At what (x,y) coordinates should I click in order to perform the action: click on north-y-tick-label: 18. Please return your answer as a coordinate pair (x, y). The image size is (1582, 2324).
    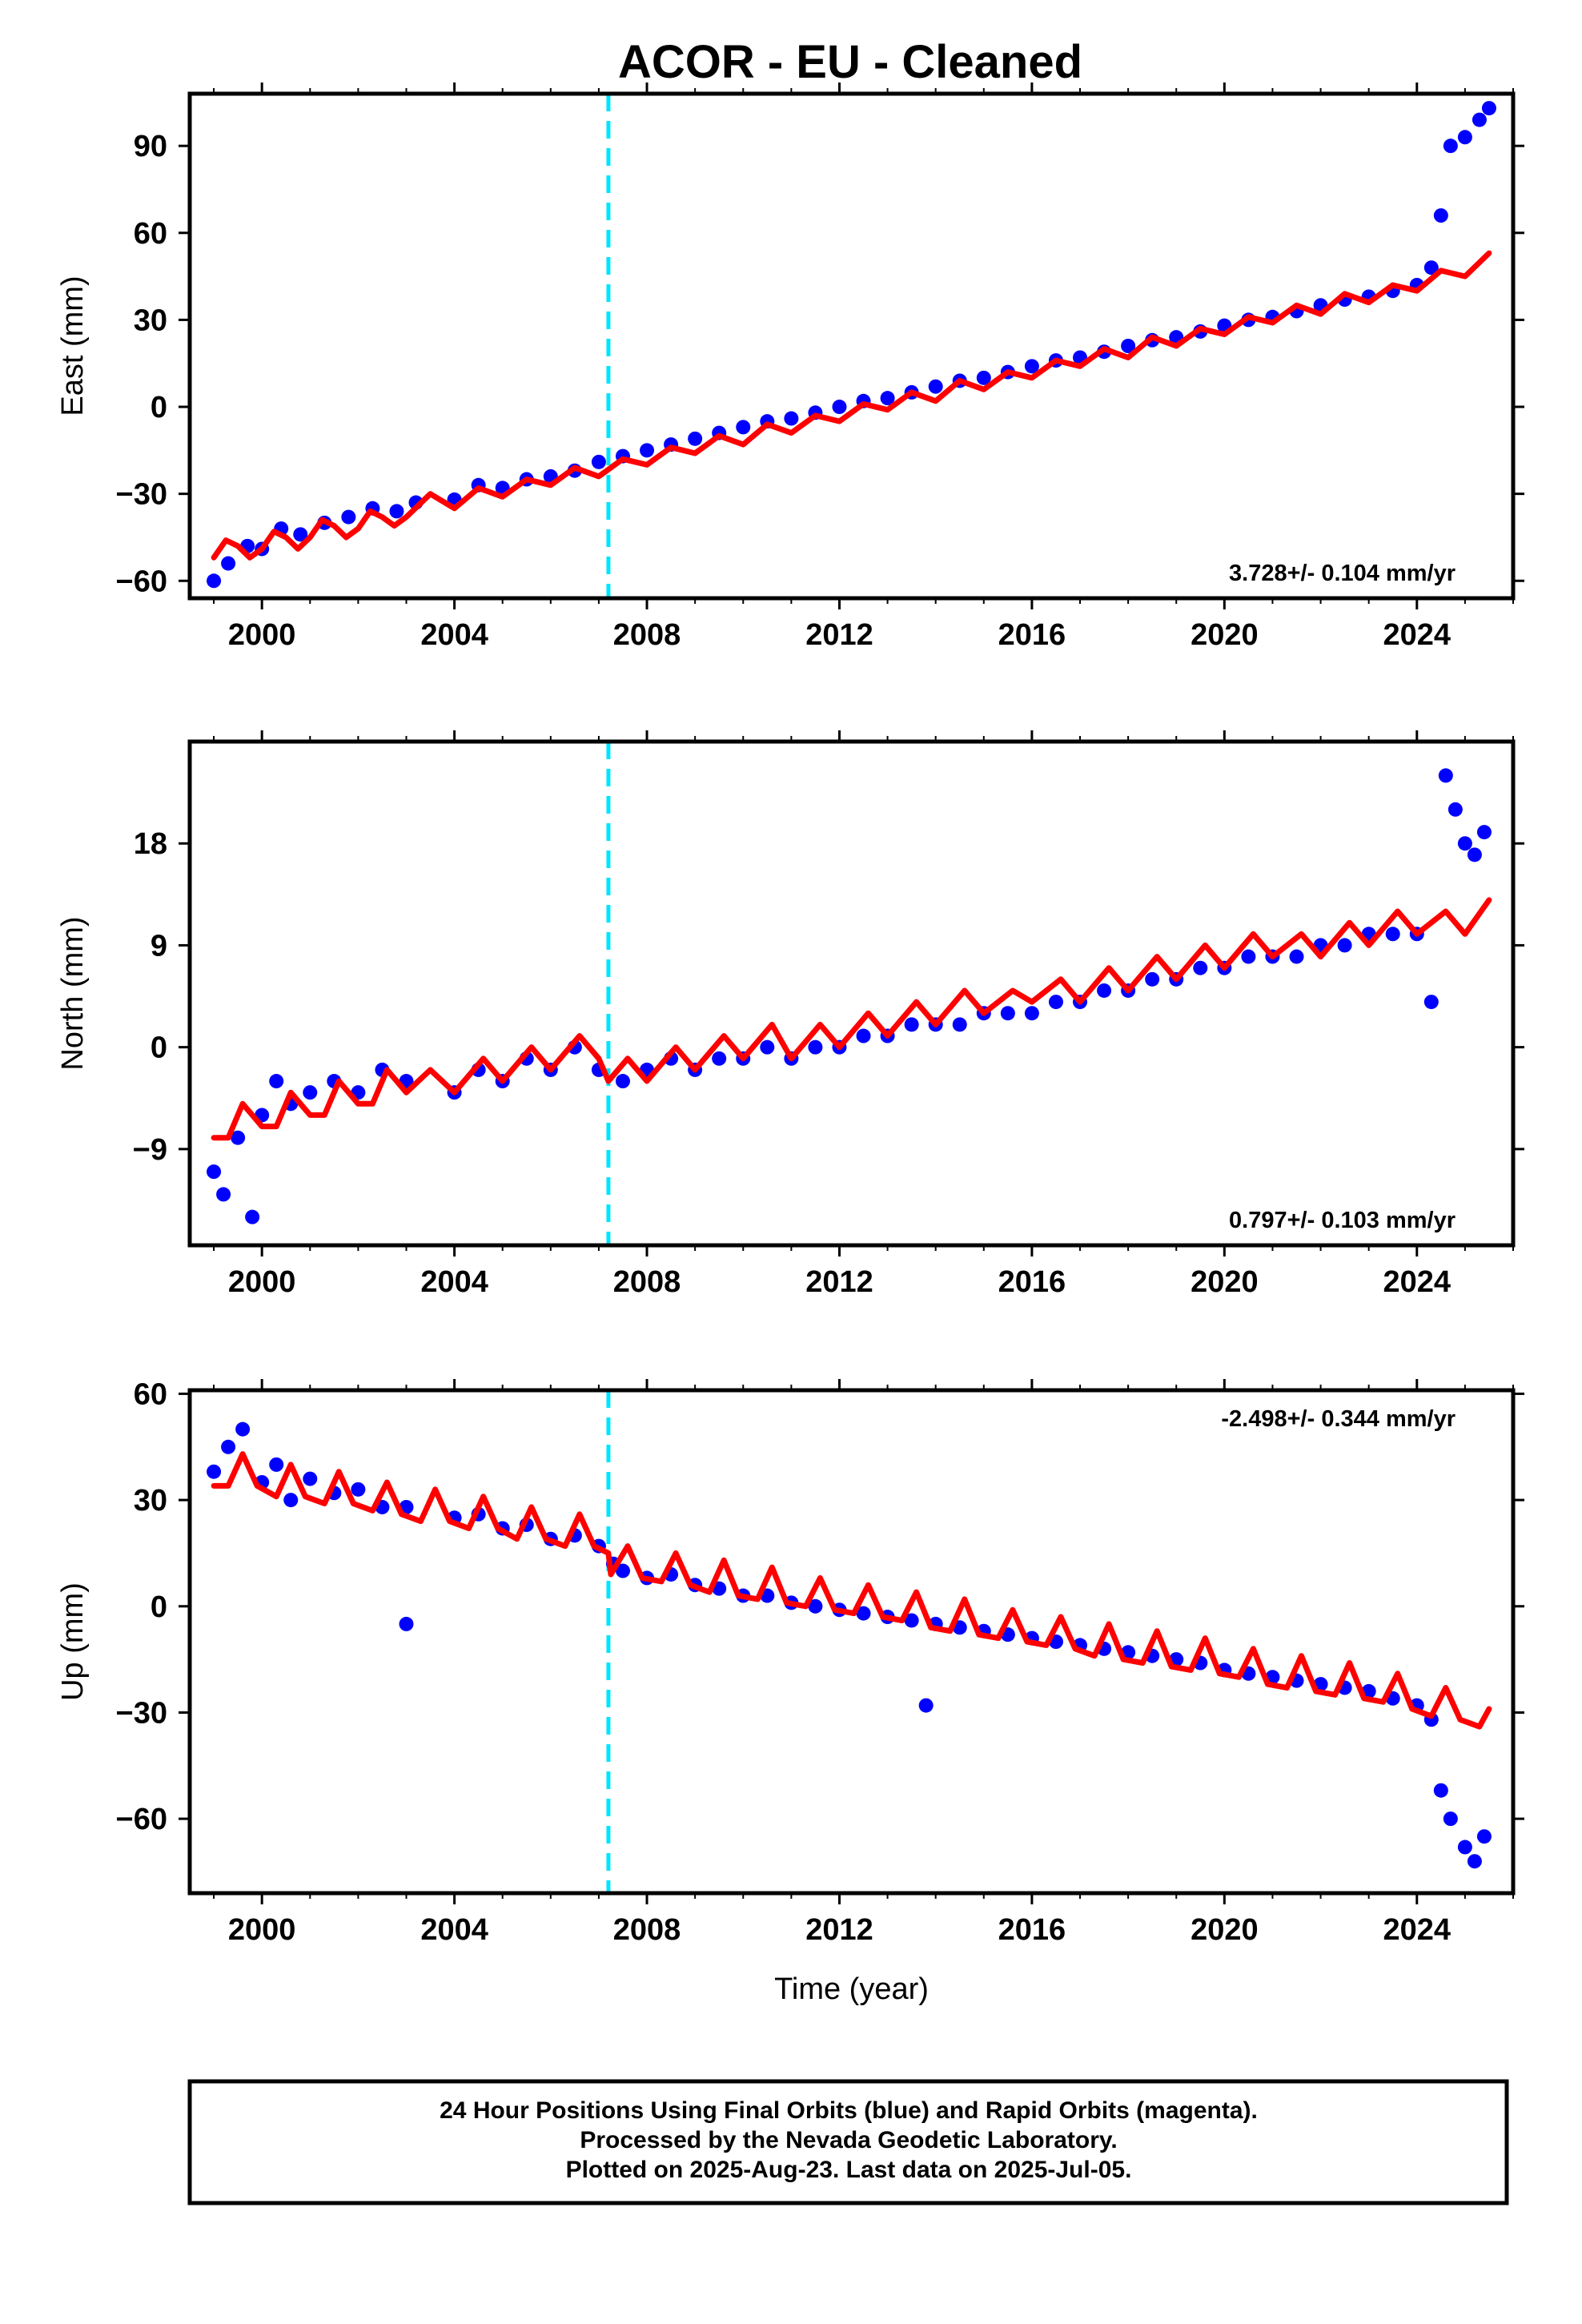
    Looking at the image, I should click on (151, 844).